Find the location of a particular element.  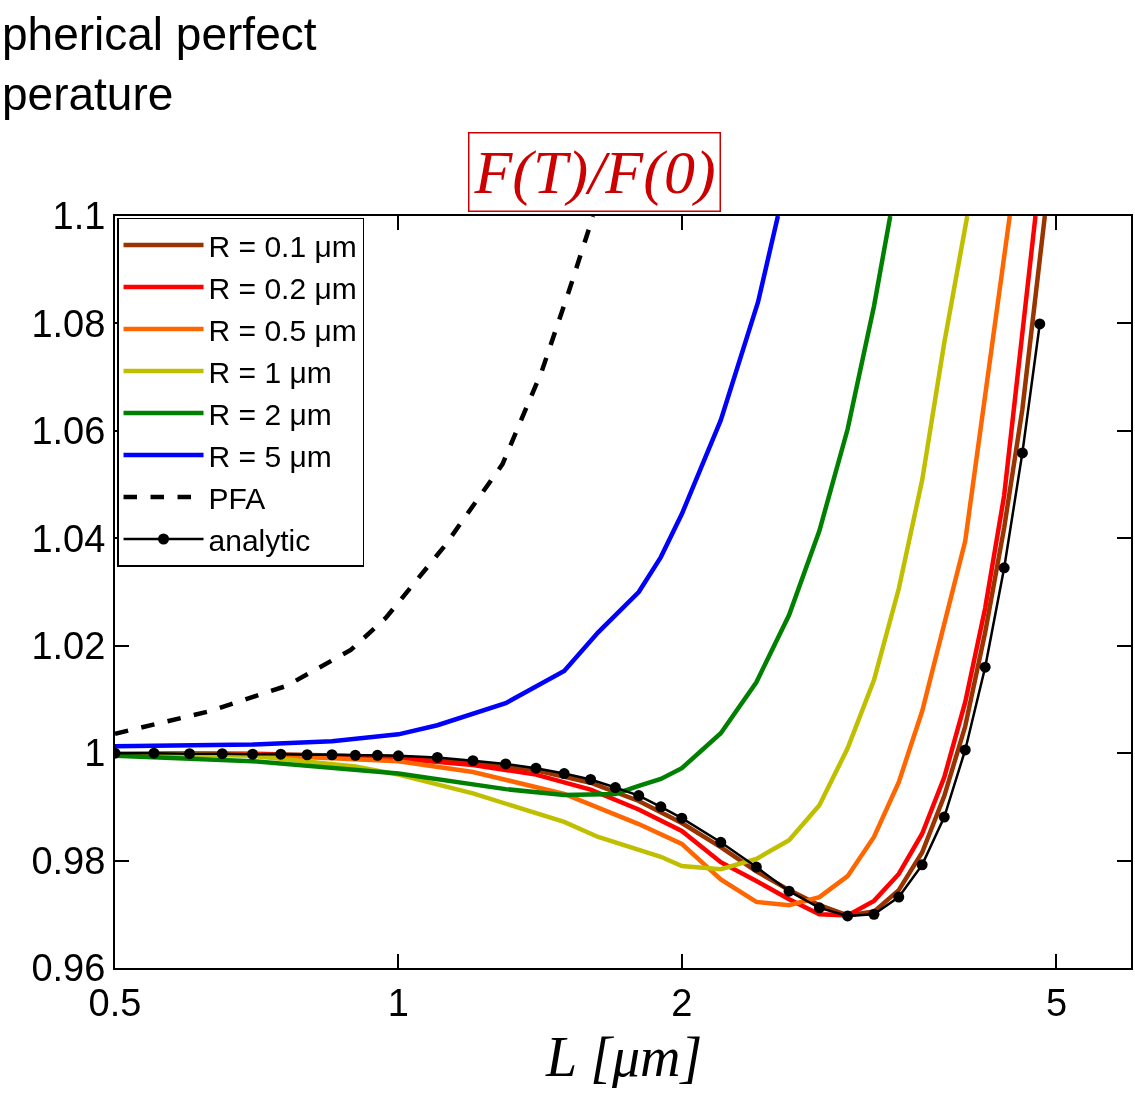

y-axis-title: F(T)/F(0) is located at coordinates (594, 172).